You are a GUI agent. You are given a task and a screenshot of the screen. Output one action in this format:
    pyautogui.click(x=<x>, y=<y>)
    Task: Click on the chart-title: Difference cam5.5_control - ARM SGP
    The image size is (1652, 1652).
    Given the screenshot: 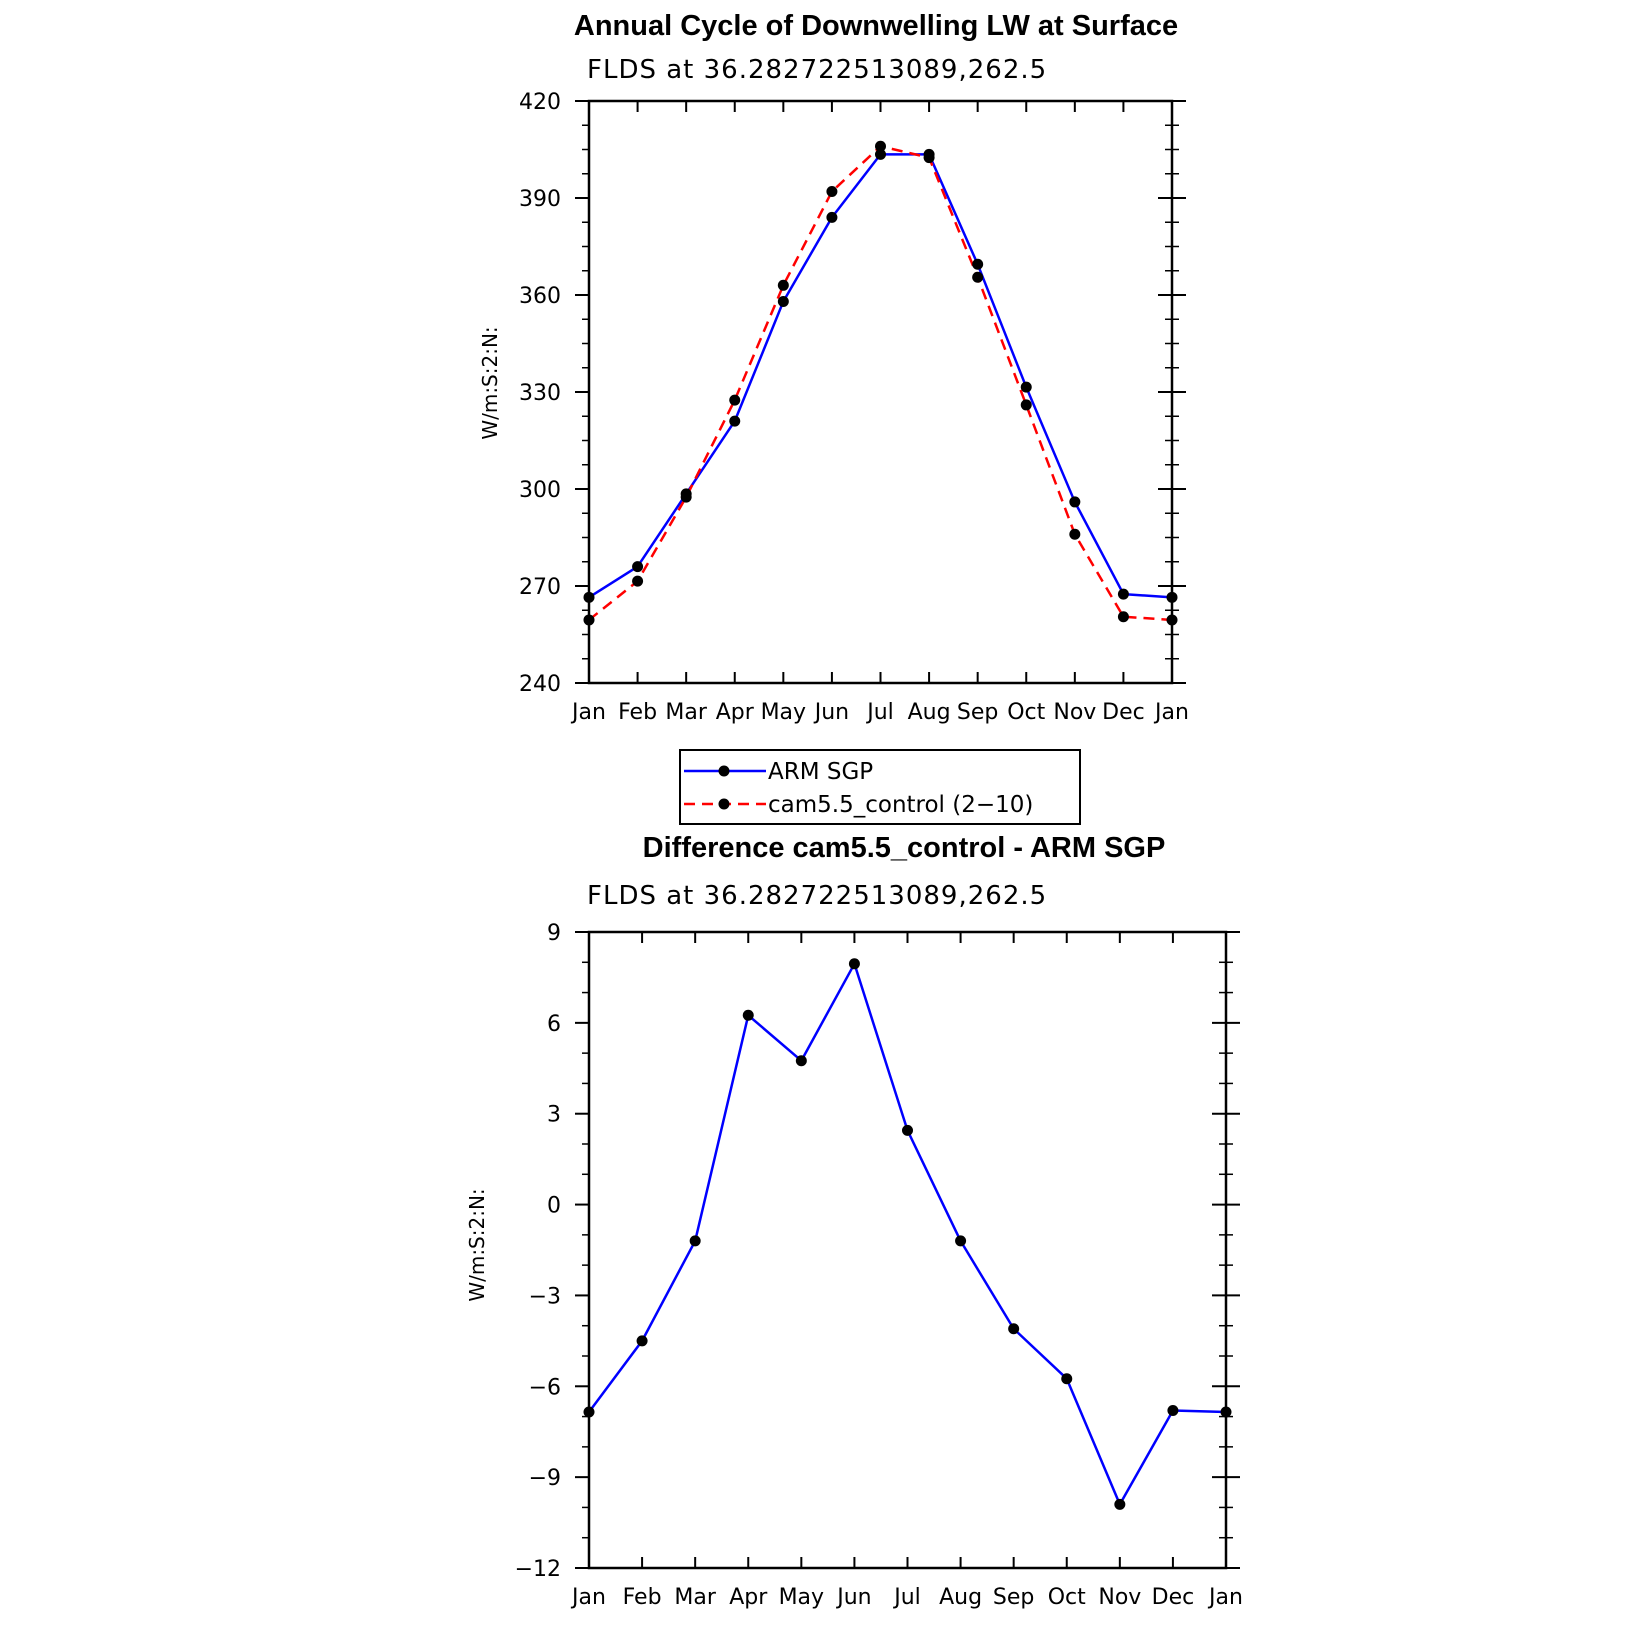 What is the action you would take?
    pyautogui.click(x=904, y=848)
    